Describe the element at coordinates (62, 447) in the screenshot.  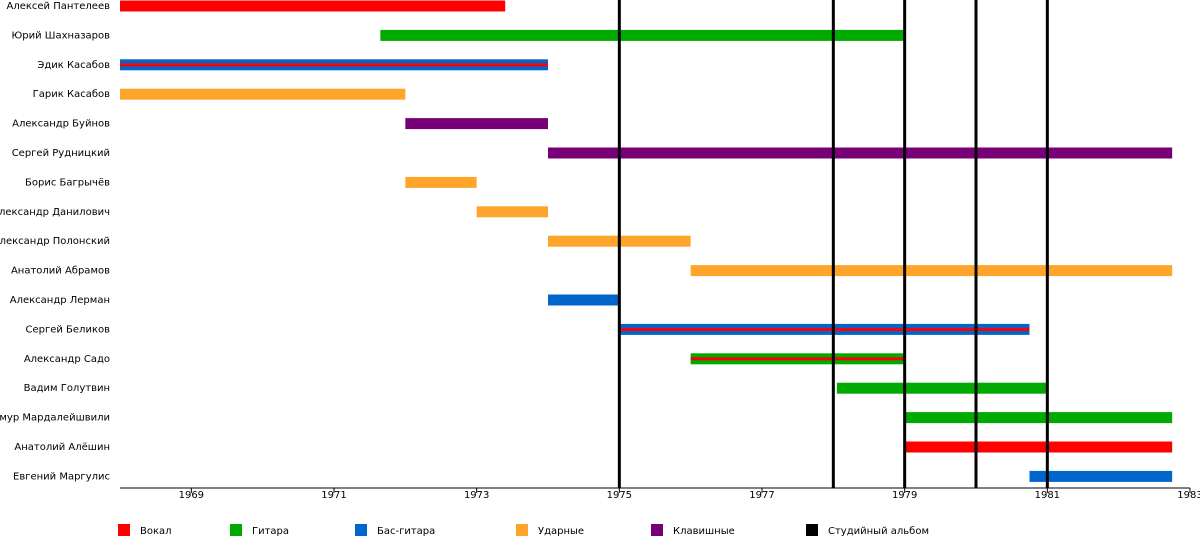
I see `row-label: Анатолий Алёшин` at that location.